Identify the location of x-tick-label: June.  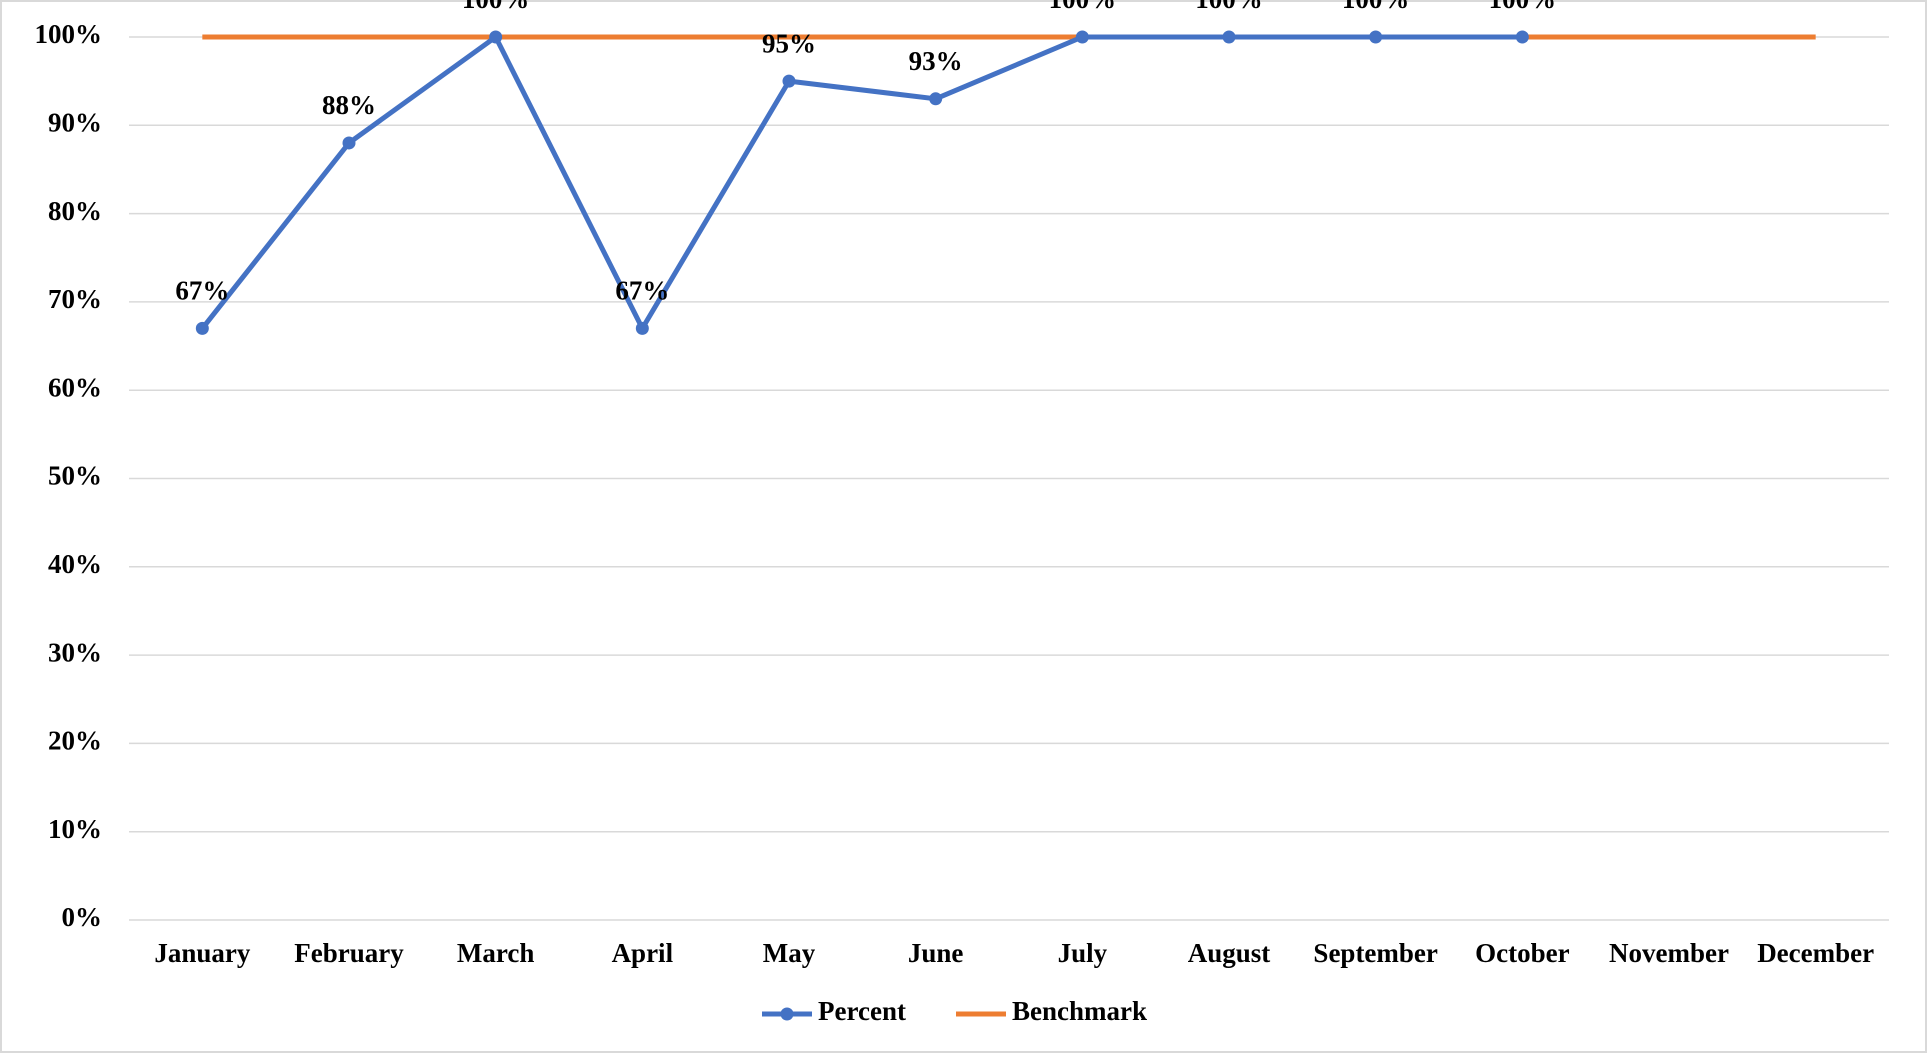
(936, 953).